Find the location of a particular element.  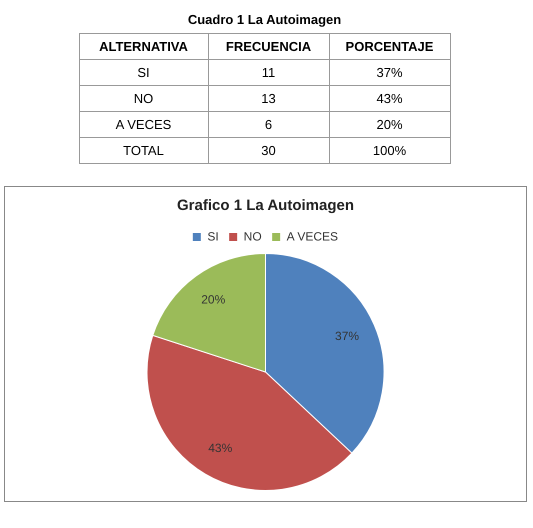

chart-title: Grafico 1 La Autoimagen is located at coordinates (265, 205).